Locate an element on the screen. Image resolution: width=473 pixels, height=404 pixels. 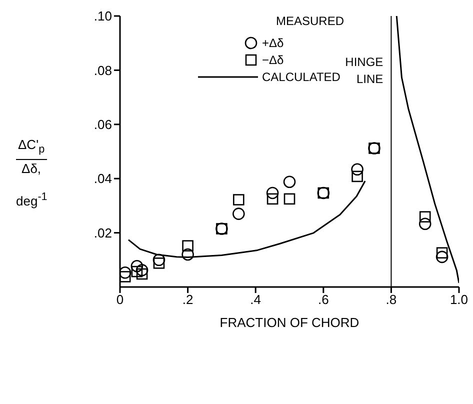
y-tick-label: .06 is located at coordinates (103, 124).